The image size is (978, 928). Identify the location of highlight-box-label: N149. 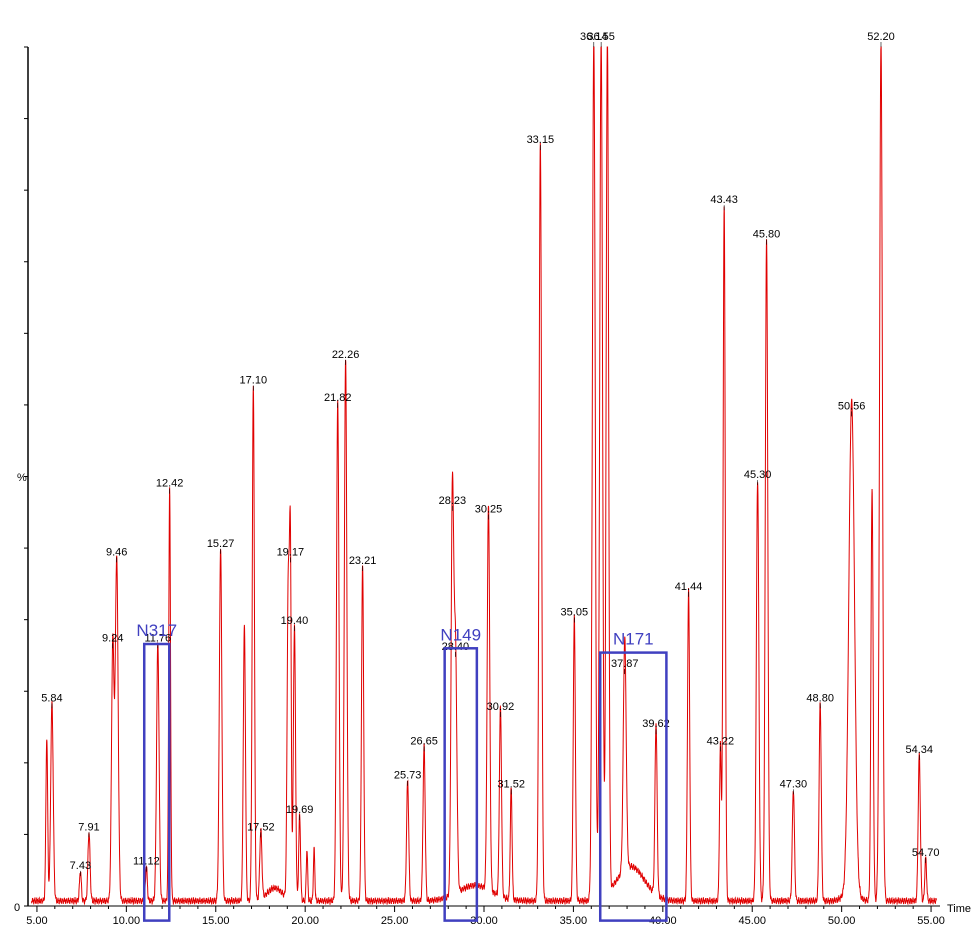
(460, 634).